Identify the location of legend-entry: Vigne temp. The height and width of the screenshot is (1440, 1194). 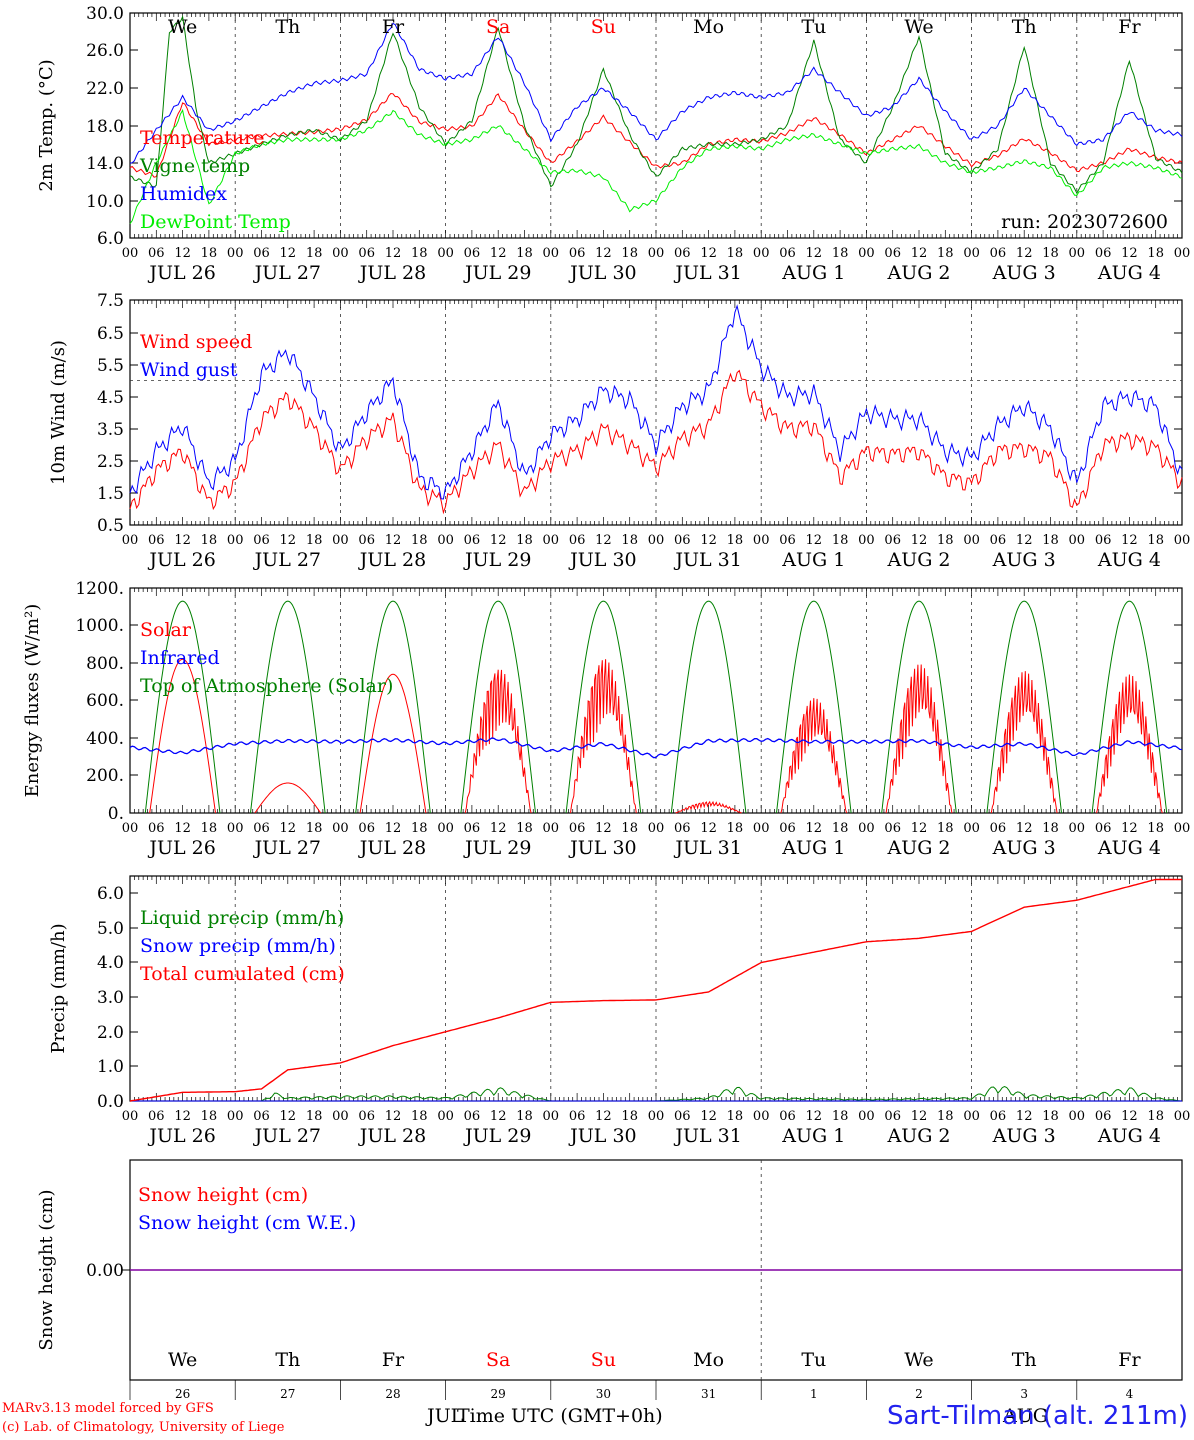
(194, 166).